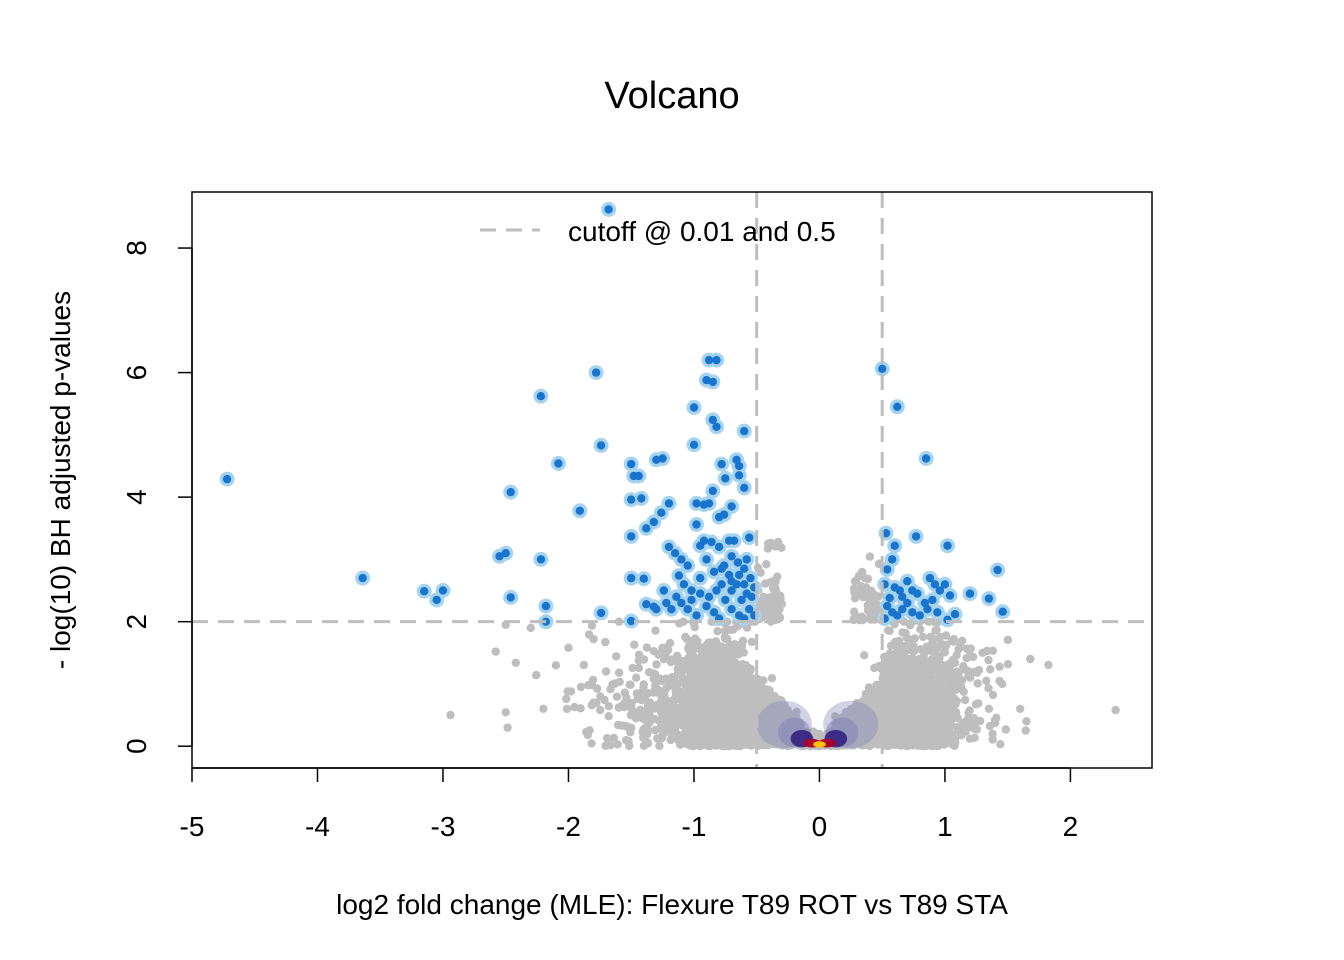 This screenshot has height=960, width=1344. I want to click on x-tick-label: 0, so click(820, 826).